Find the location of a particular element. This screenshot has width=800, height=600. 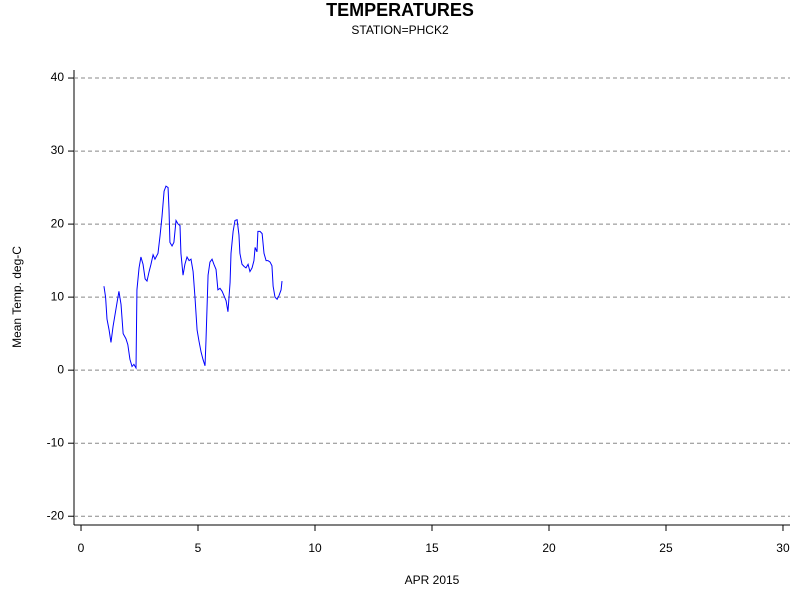

data-line is located at coordinates (193, 277).